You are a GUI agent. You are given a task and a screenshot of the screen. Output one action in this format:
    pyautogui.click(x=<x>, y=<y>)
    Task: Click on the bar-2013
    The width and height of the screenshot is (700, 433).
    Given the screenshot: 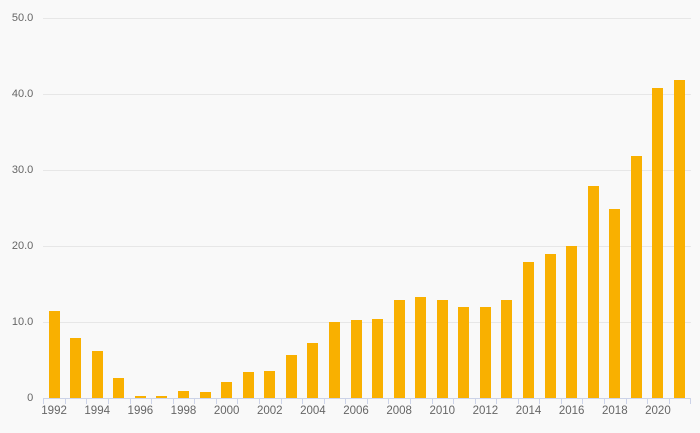 What is the action you would take?
    pyautogui.click(x=507, y=349)
    